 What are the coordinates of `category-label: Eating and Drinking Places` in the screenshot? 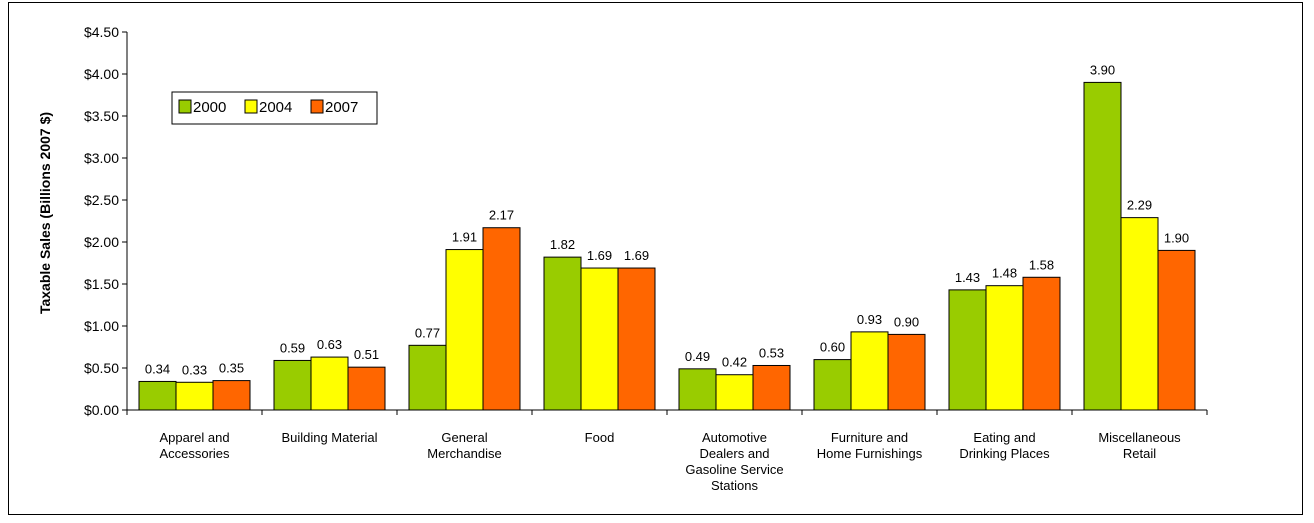 It's located at (1004, 445).